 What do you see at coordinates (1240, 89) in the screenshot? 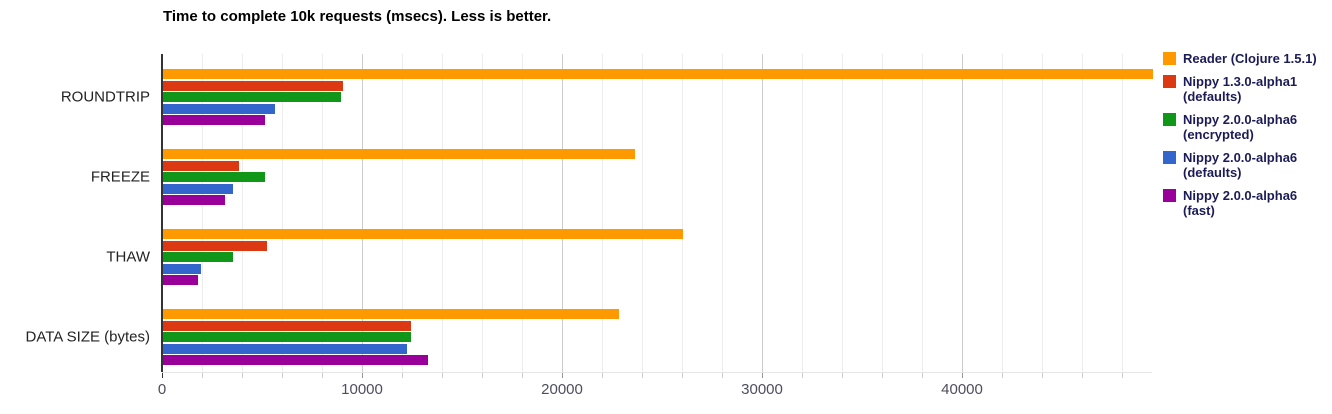
I see `legend-label: Nippy 1.3.0-alpha1 (defaults)` at bounding box center [1240, 89].